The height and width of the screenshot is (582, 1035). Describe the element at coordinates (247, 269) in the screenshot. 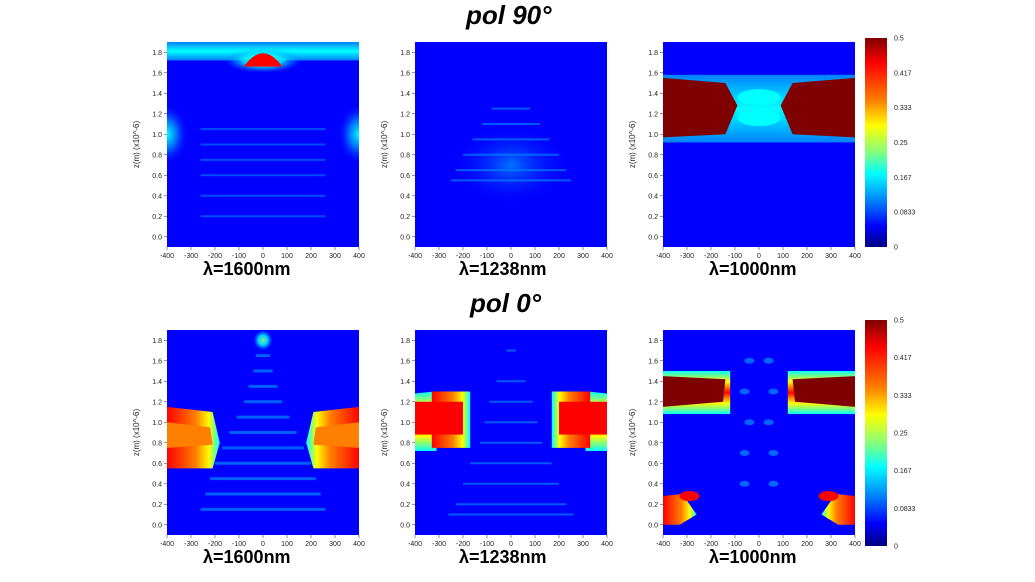

I see `wavelength-label-top-left: λ=1600nm` at that location.